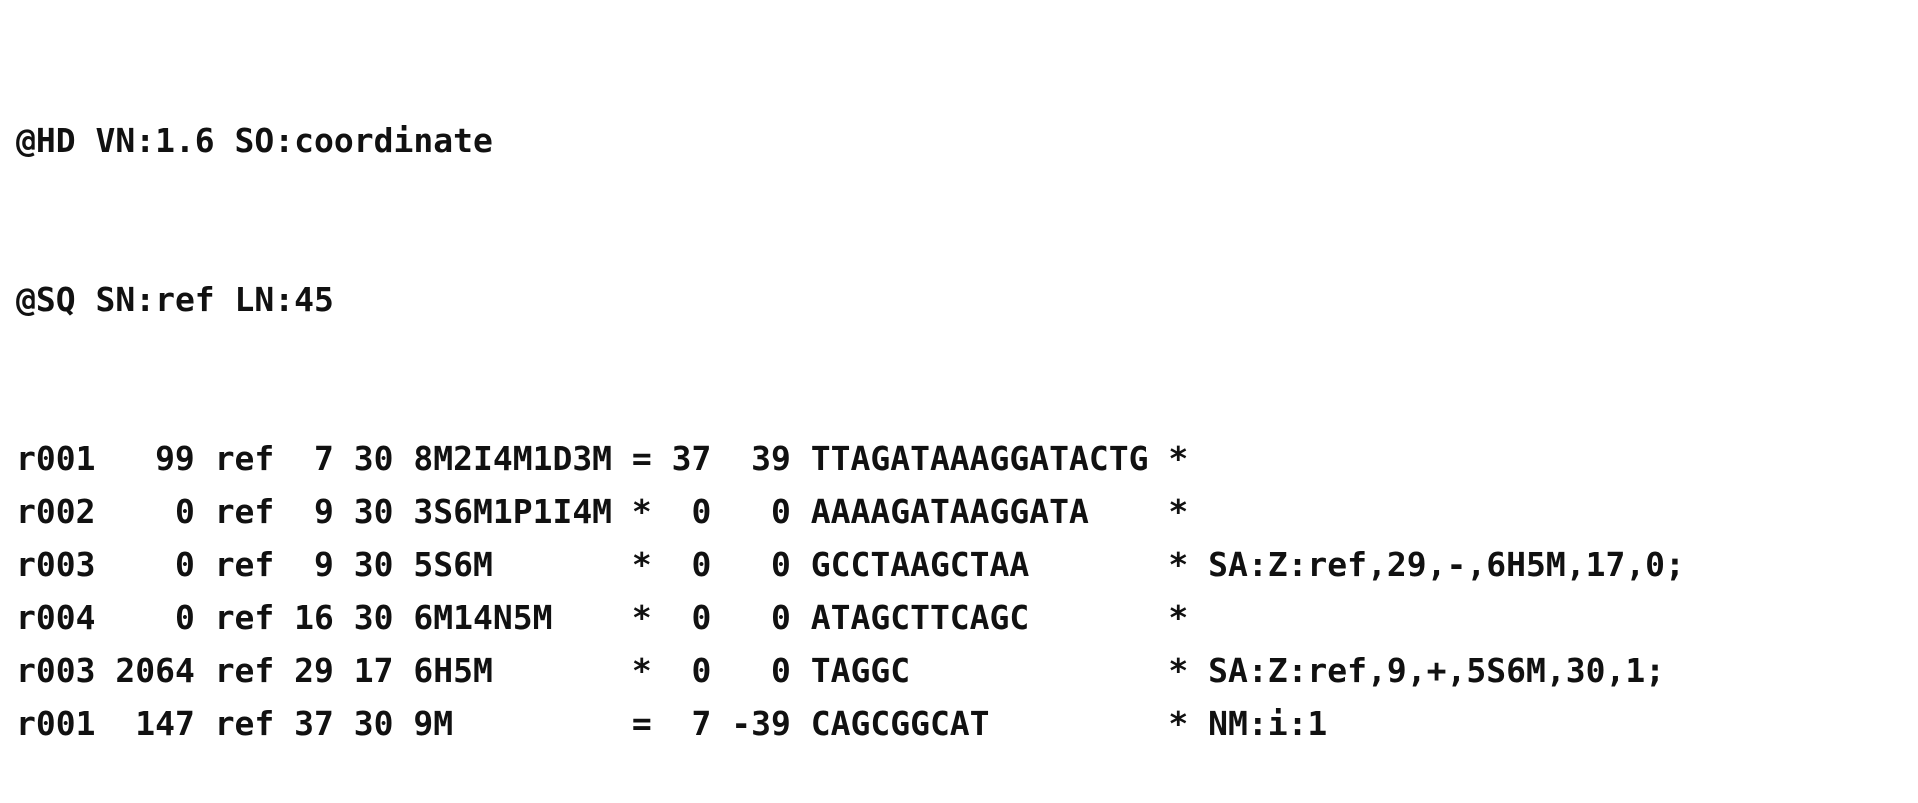 The width and height of the screenshot is (1918, 803). Describe the element at coordinates (1446, 564) in the screenshot. I see `field-tags: SA:Z:ref,29,-,6H5M,17,0;` at that location.